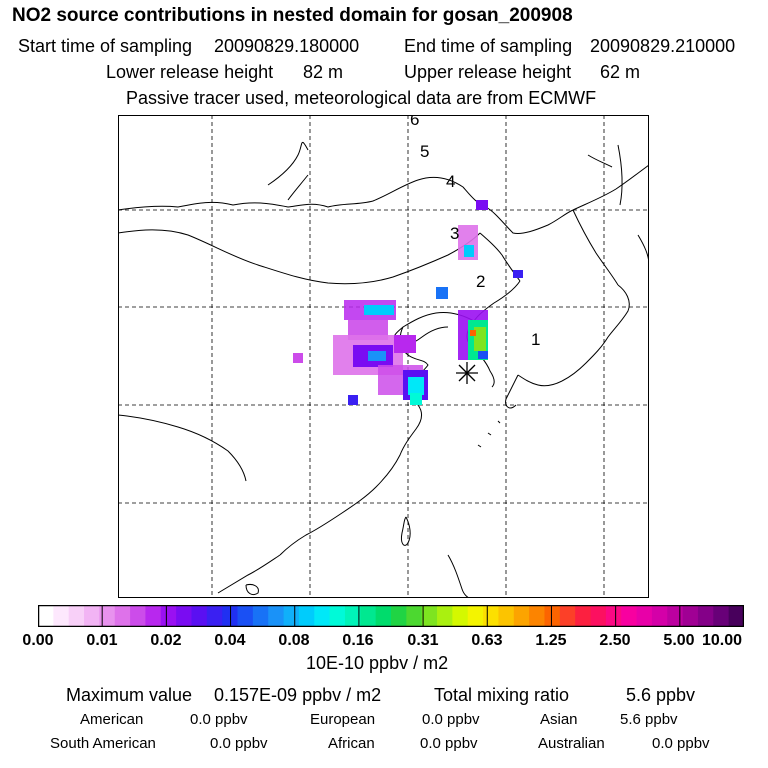 This screenshot has width=768, height=768. I want to click on lower-release-value: 82 m, so click(323, 72).